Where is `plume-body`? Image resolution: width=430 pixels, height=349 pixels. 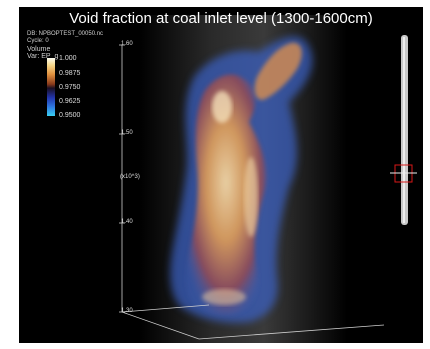
plume-body is located at coordinates (226, 194).